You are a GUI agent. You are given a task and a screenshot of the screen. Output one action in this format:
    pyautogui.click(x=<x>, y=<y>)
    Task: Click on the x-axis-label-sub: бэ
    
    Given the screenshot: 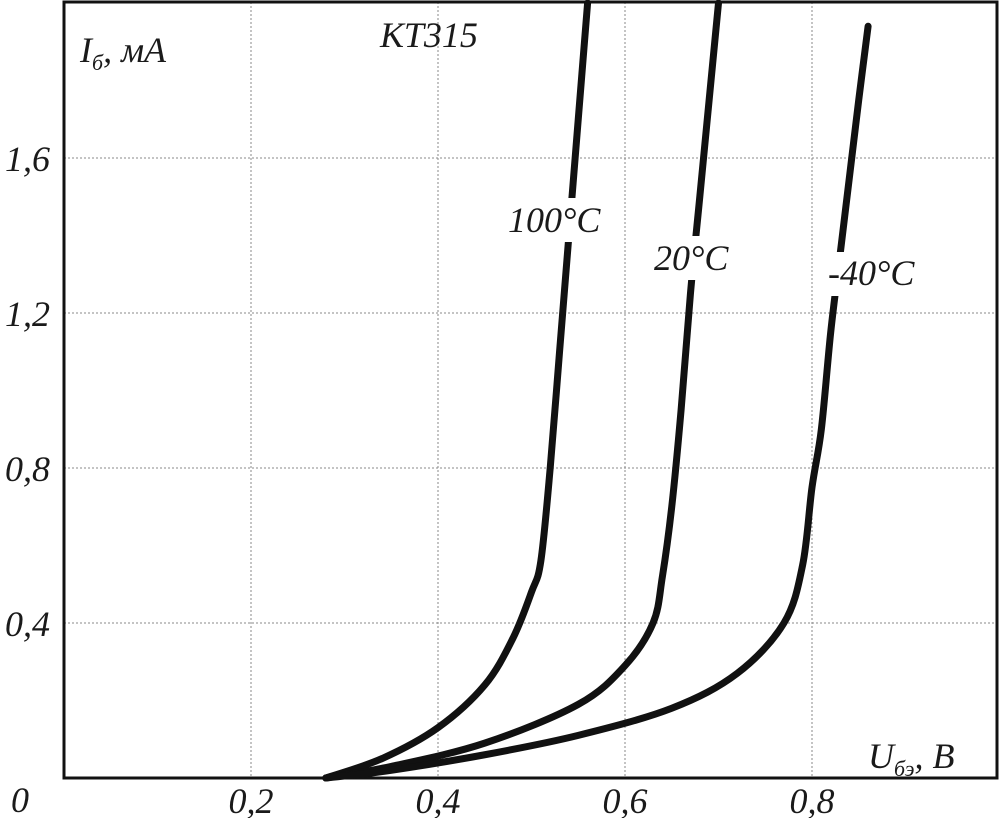 What is the action you would take?
    pyautogui.click(x=904, y=768)
    